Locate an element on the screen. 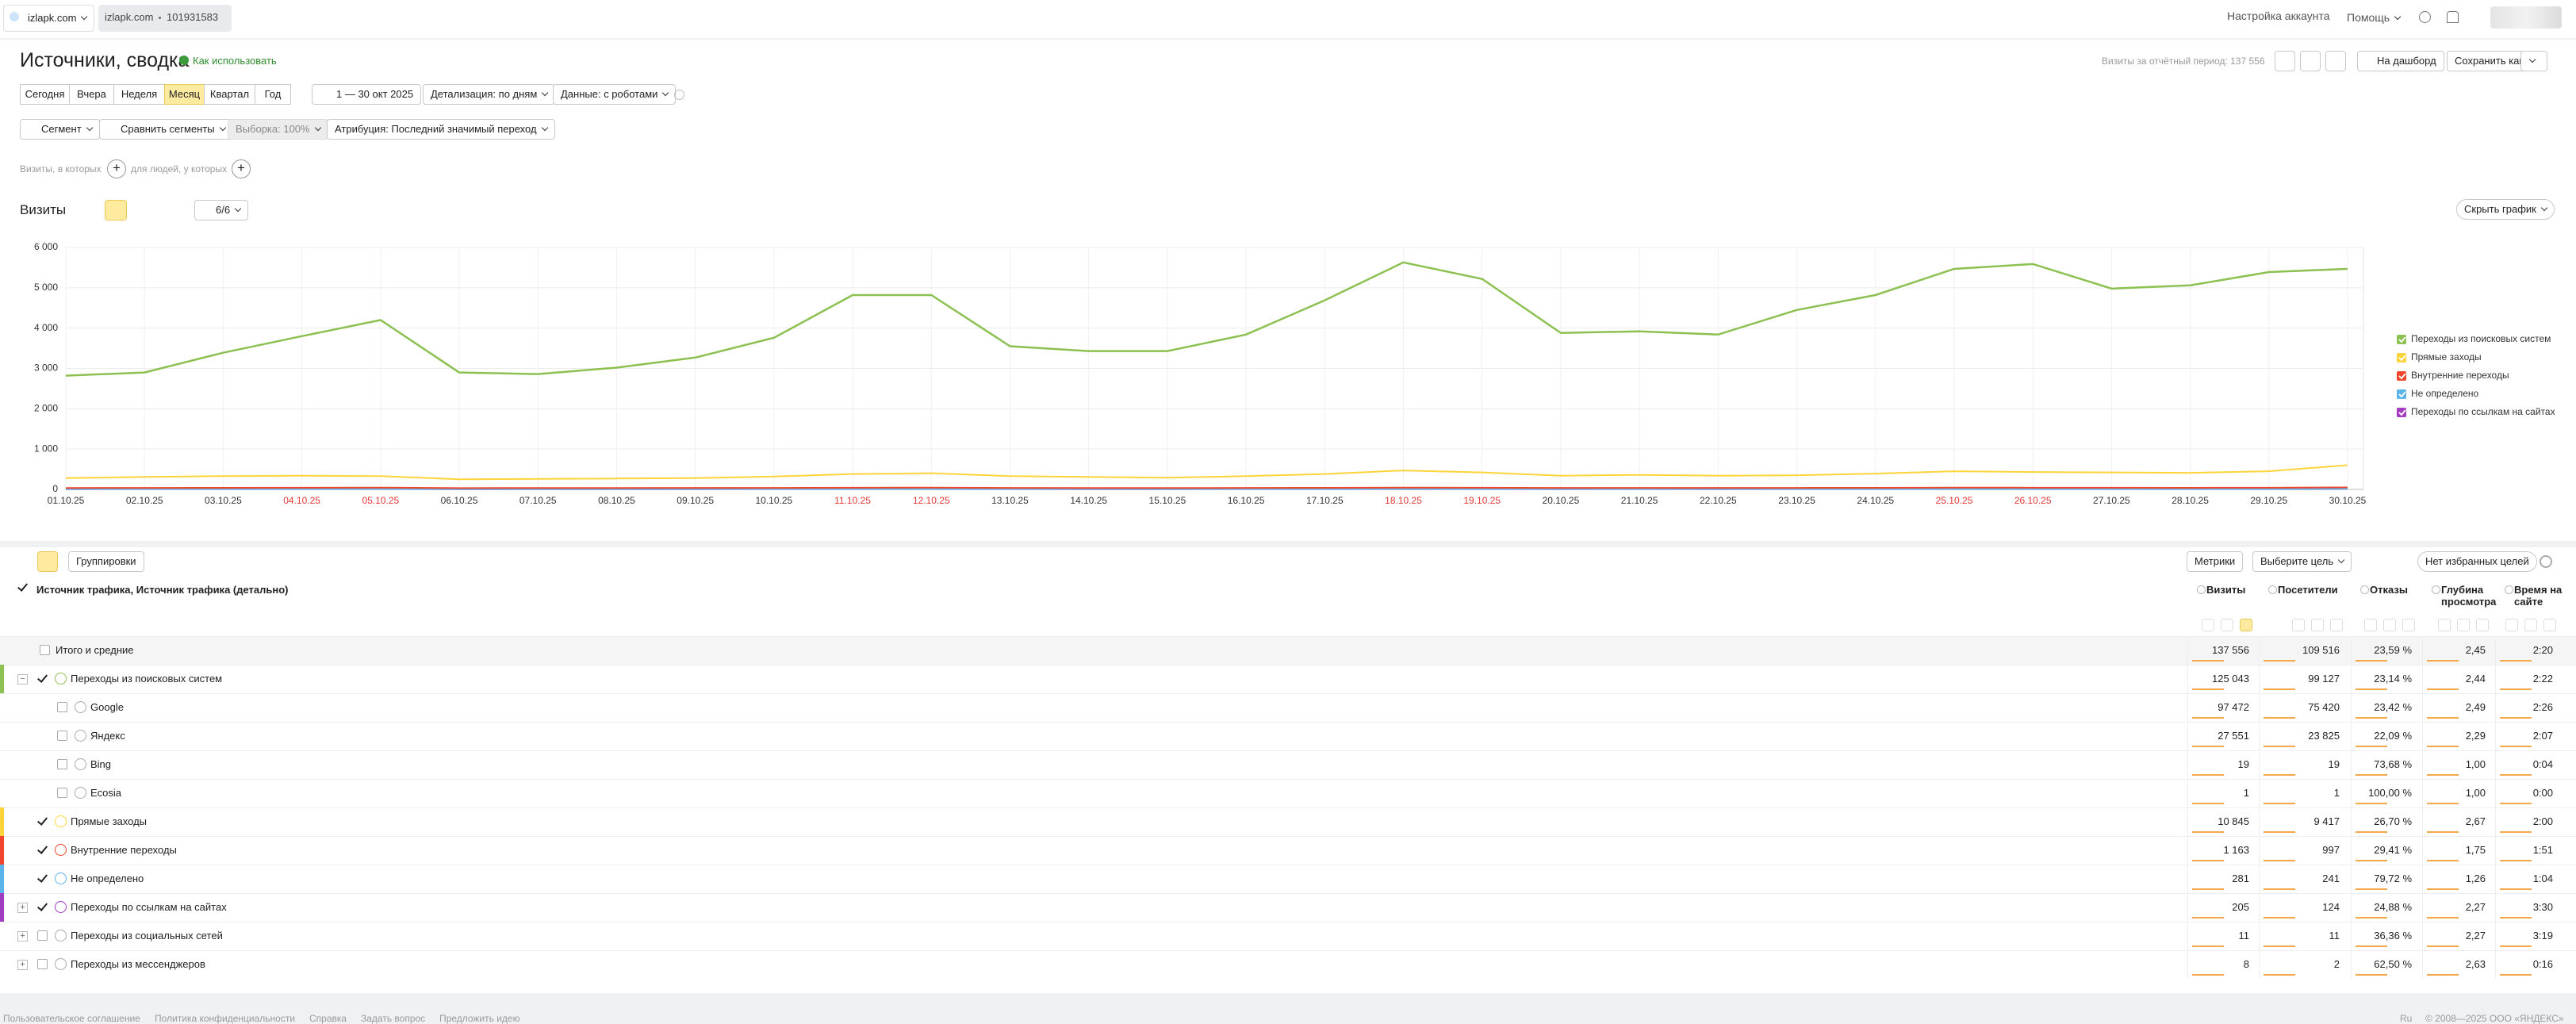 This screenshot has height=1024, width=2576. footer-link: Справка is located at coordinates (328, 1019).